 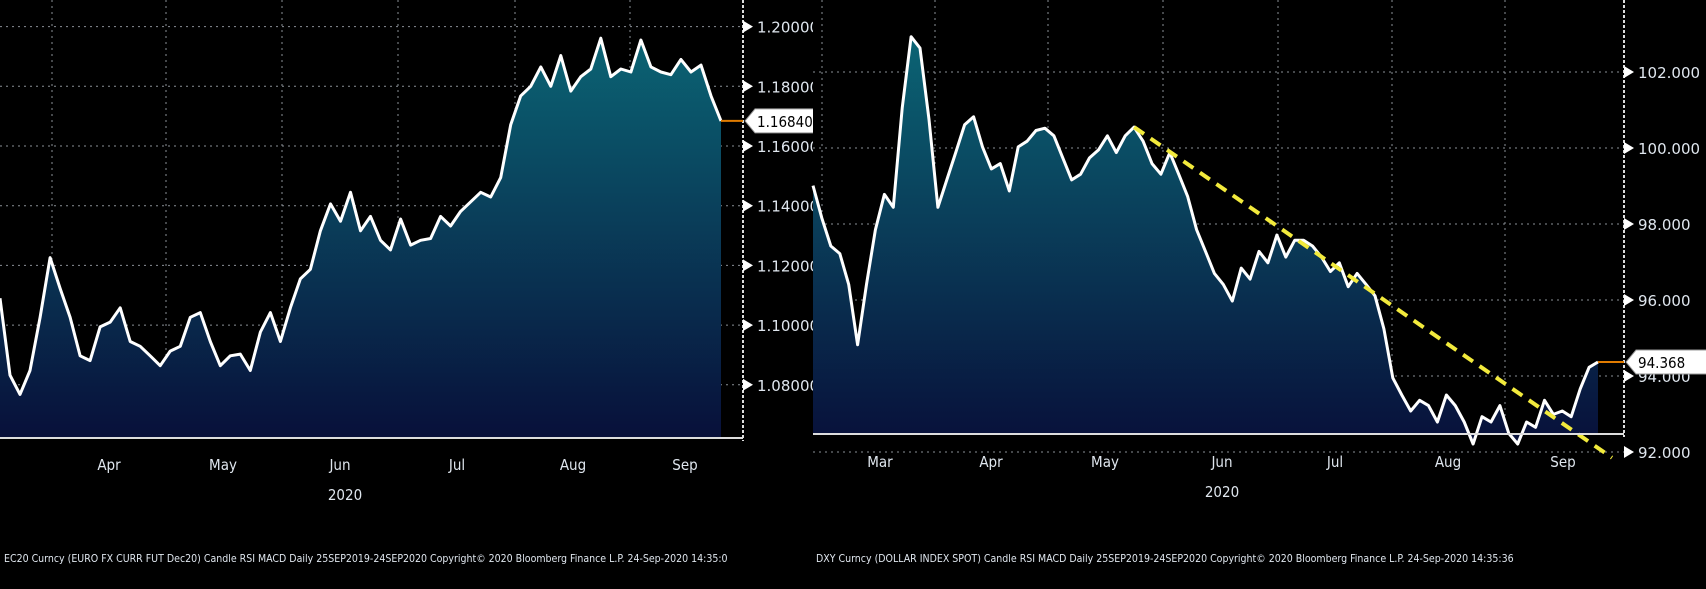 What do you see at coordinates (788, 147) in the screenshot?
I see `y-tick-label: 1.16000` at bounding box center [788, 147].